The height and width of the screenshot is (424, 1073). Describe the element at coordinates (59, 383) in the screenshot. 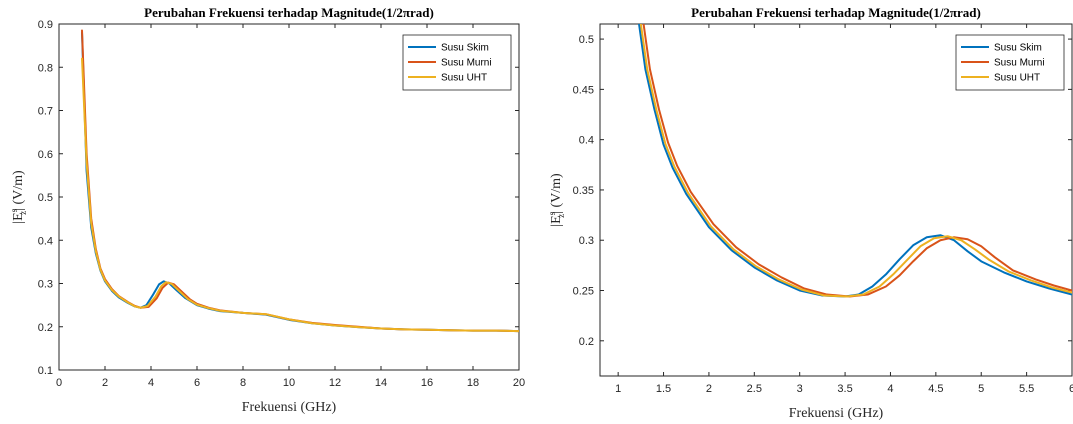

I see `x-tick-label: 0` at that location.